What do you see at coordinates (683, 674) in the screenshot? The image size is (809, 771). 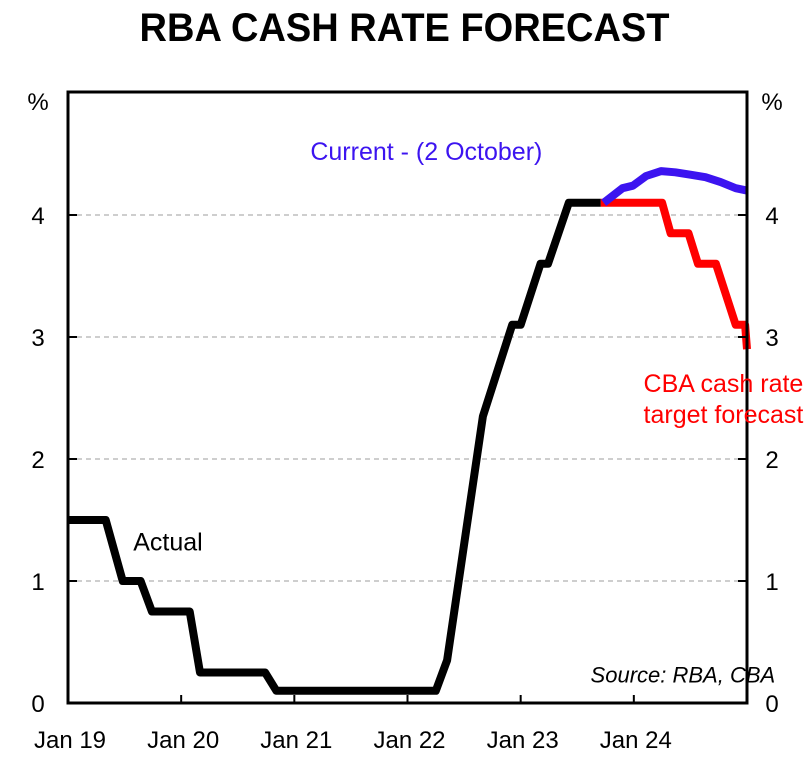 I see `source-note: Source: RBA, CBA` at bounding box center [683, 674].